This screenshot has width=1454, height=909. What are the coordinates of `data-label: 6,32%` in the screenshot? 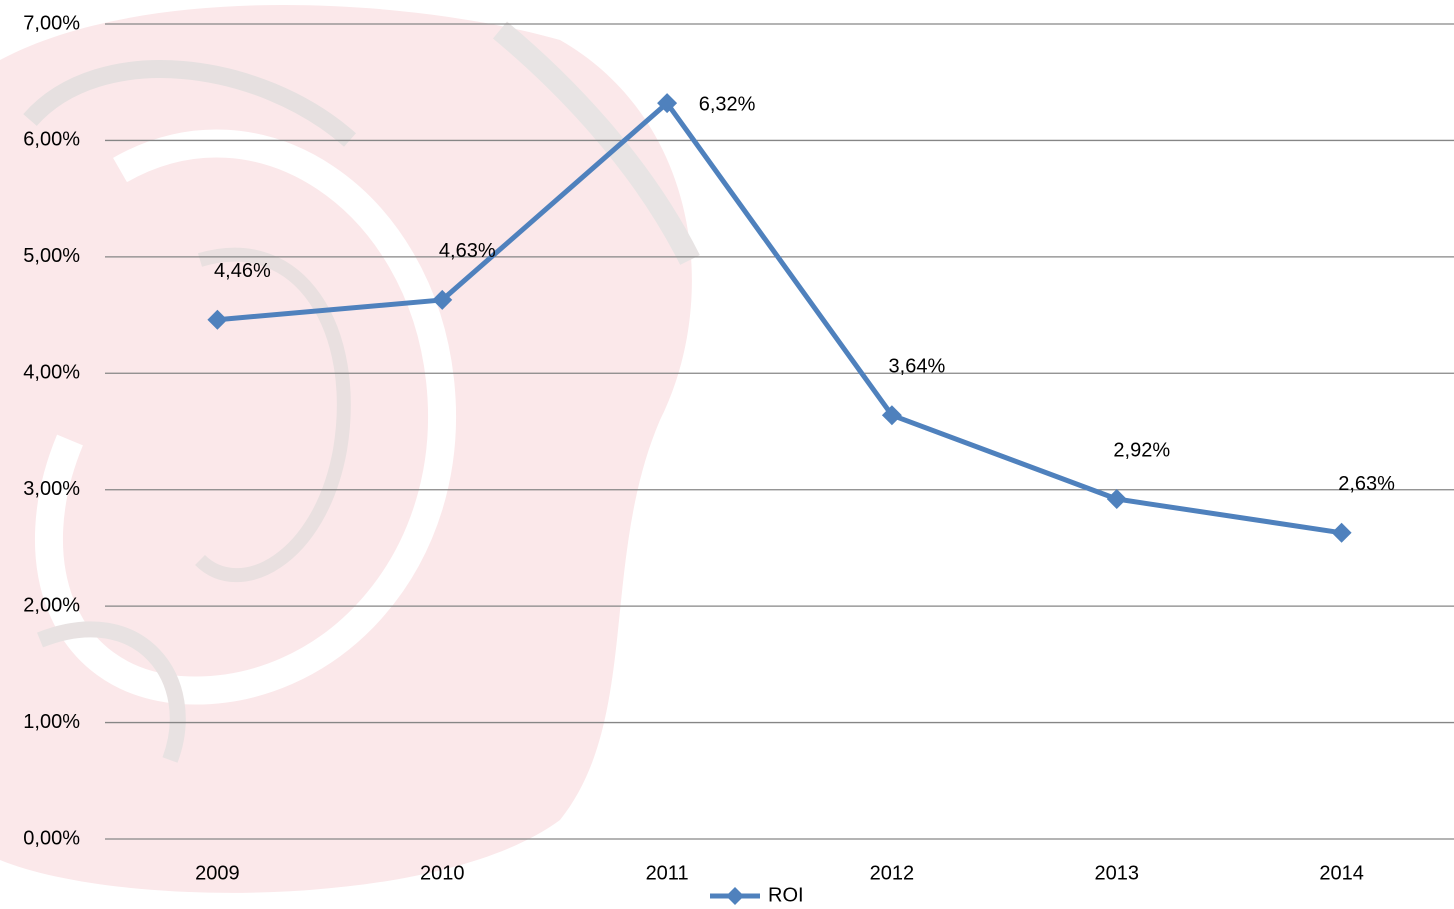 It's located at (727, 104).